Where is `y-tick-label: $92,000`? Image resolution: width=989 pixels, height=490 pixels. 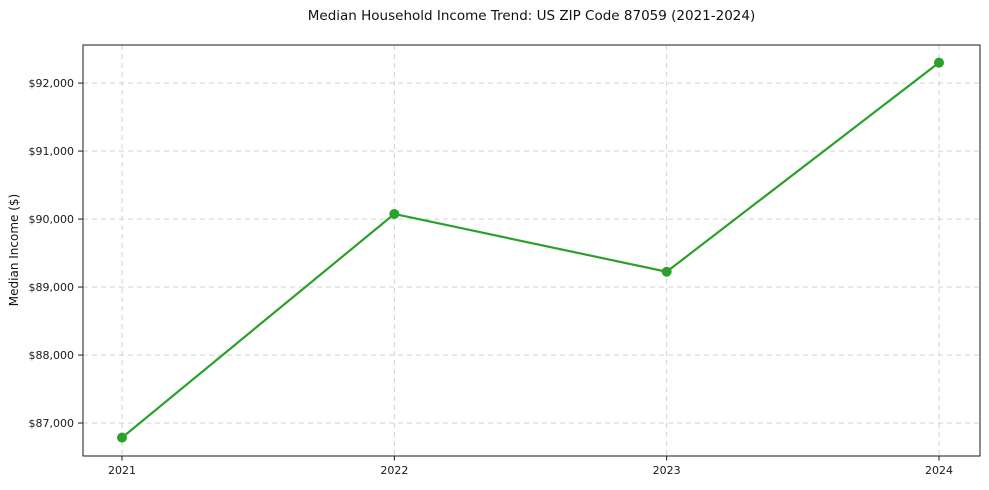 y-tick-label: $92,000 is located at coordinates (52, 83).